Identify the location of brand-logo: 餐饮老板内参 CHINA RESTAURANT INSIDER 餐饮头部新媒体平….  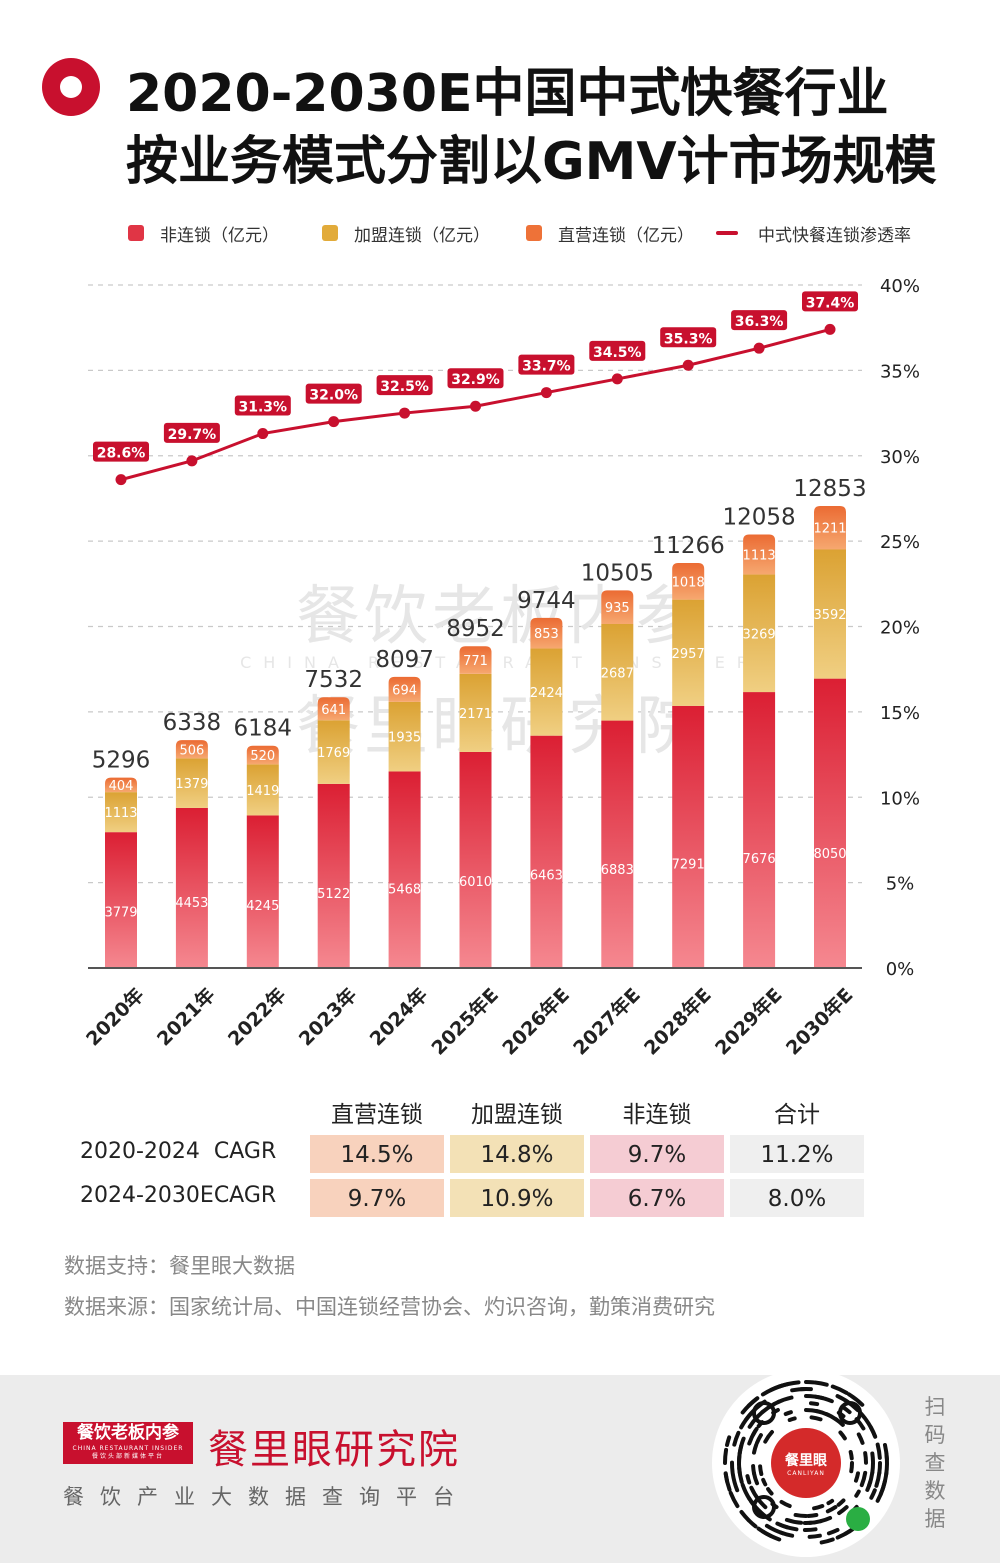
(128, 1443).